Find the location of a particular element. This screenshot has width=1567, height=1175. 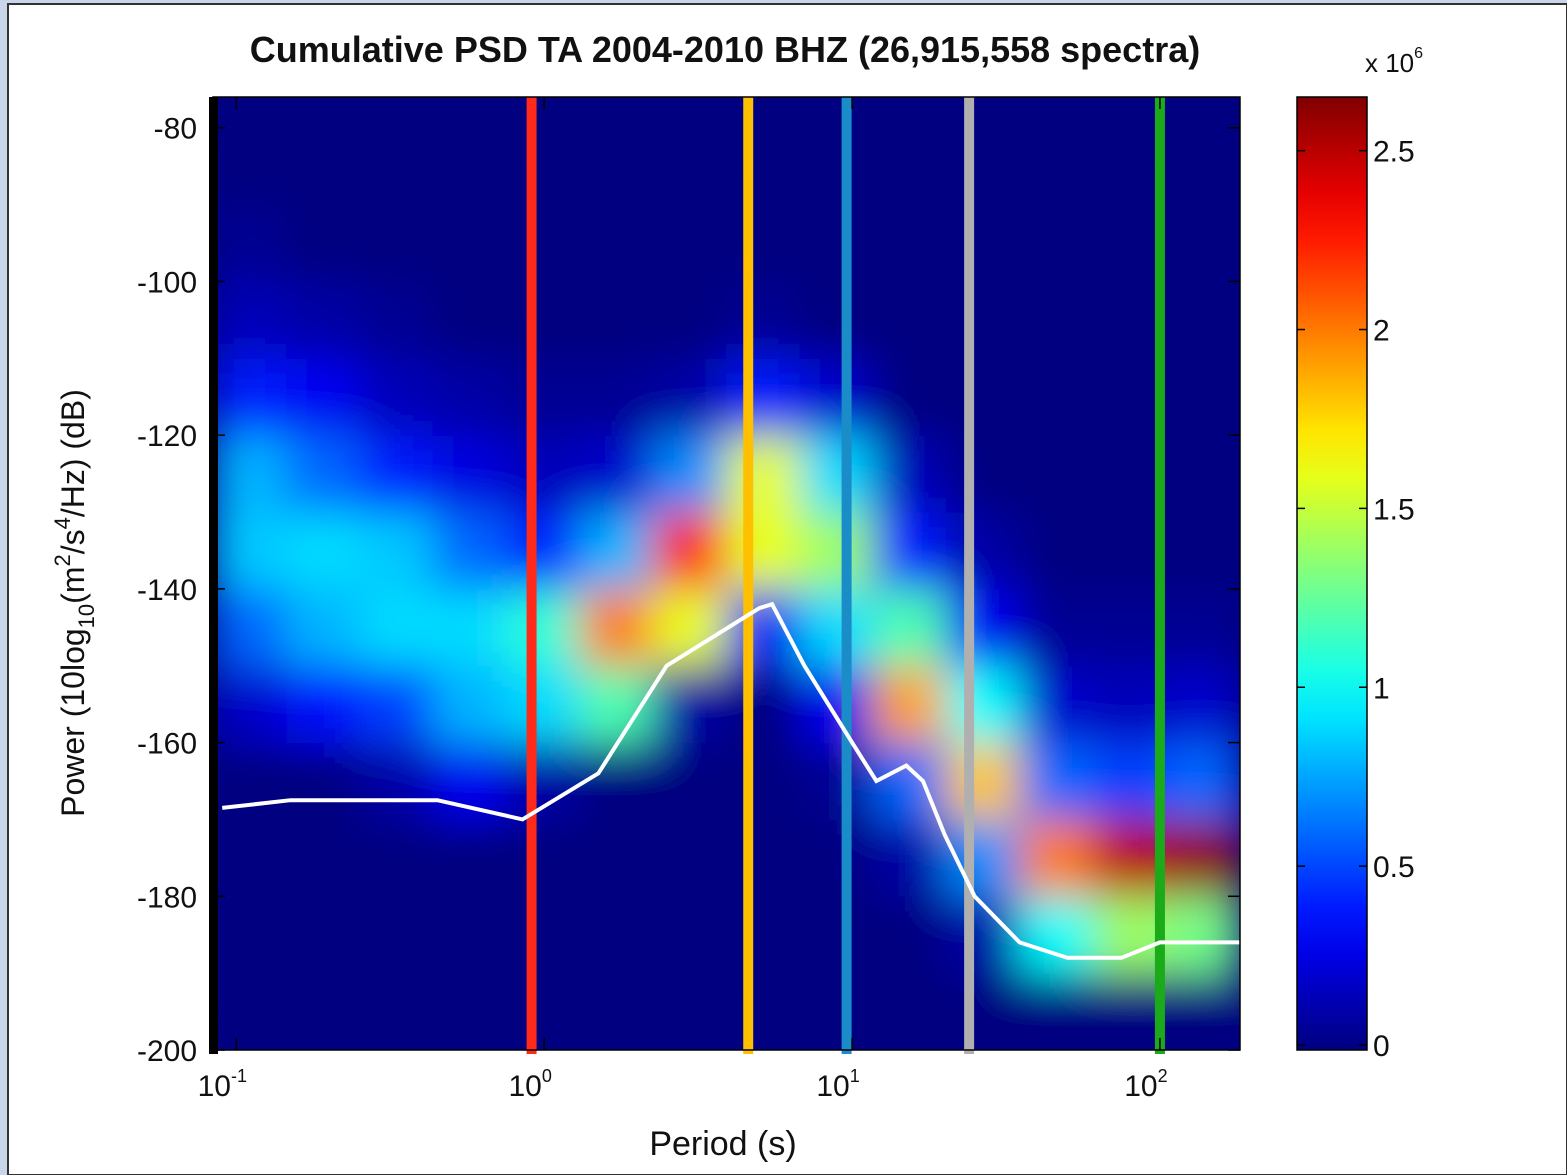

y-label-part: /s is located at coordinates (73, 541).